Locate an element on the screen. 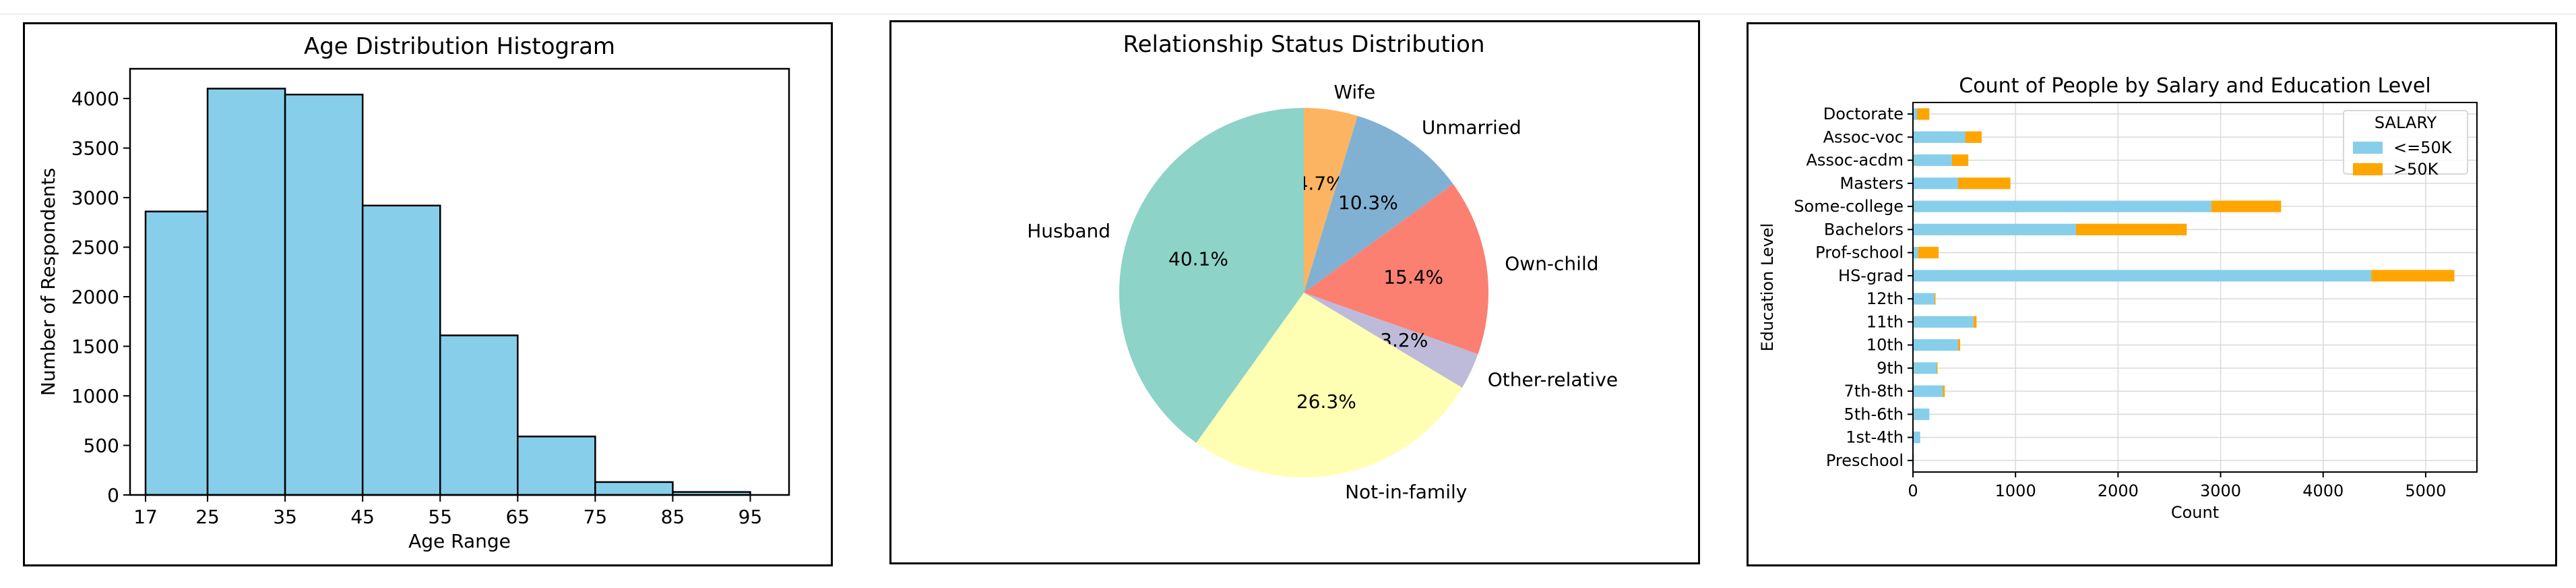  y-tick-label: 9th is located at coordinates (1890, 368).